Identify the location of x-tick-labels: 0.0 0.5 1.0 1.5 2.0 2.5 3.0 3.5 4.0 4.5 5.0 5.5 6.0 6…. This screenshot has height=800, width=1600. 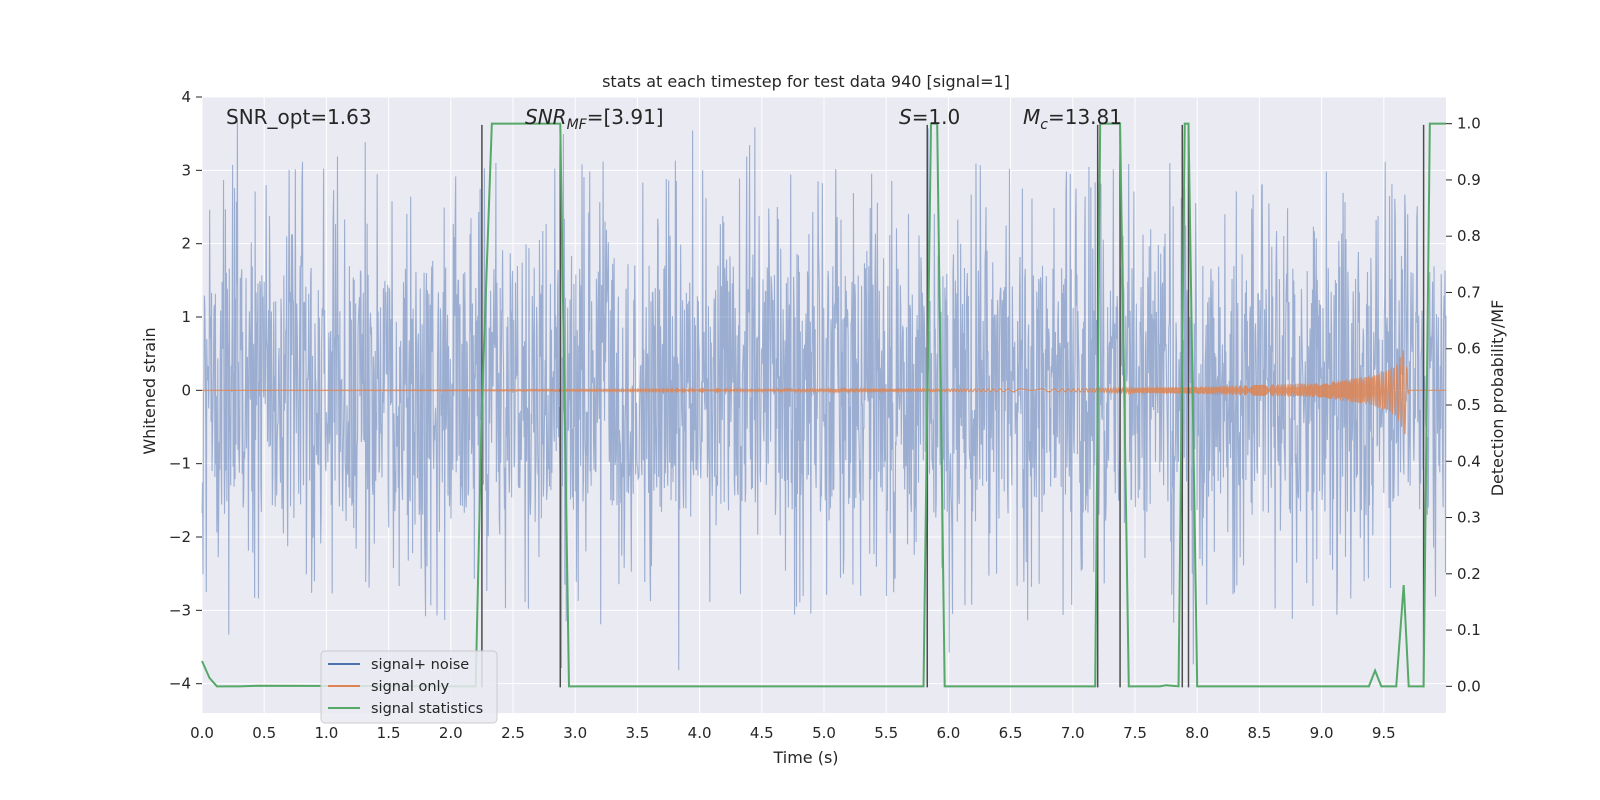
(793, 733).